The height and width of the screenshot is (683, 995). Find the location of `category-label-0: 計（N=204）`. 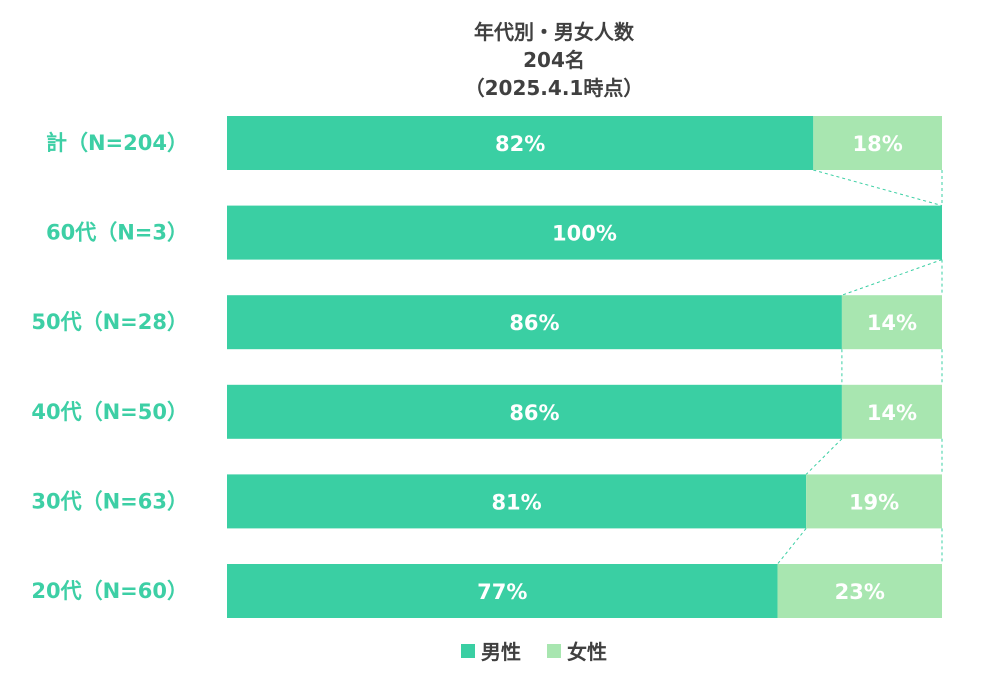

category-label-0: 計（N=204） is located at coordinates (117, 143).